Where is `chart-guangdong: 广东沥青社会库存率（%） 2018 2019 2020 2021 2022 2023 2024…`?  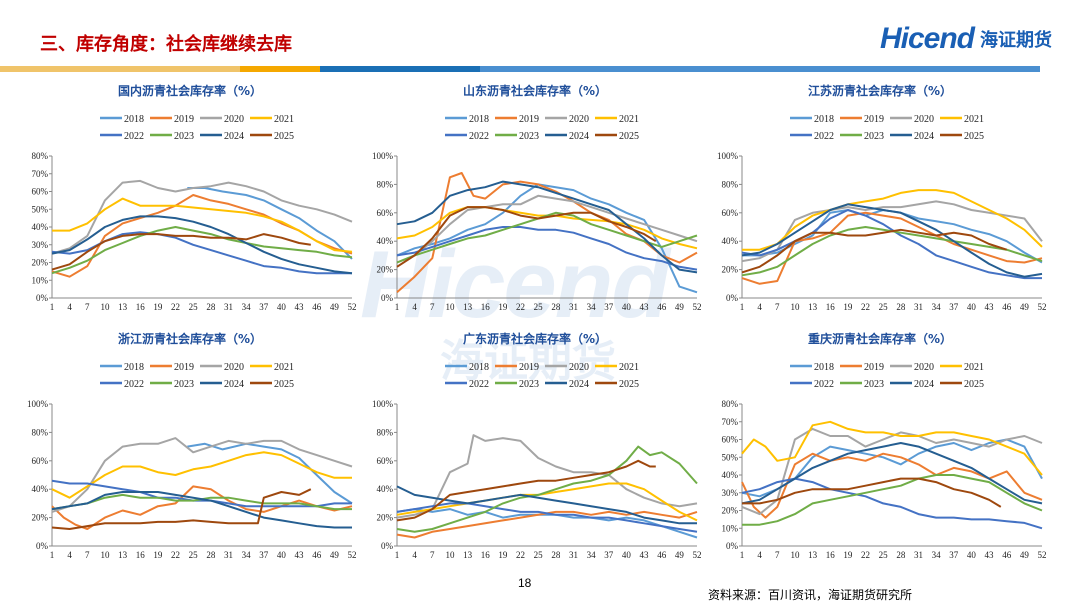
chart-guangdong: 广东沥青社会库存率（%） 2018 2019 2020 2021 2022 2023 2024… is located at coordinates (535, 446).